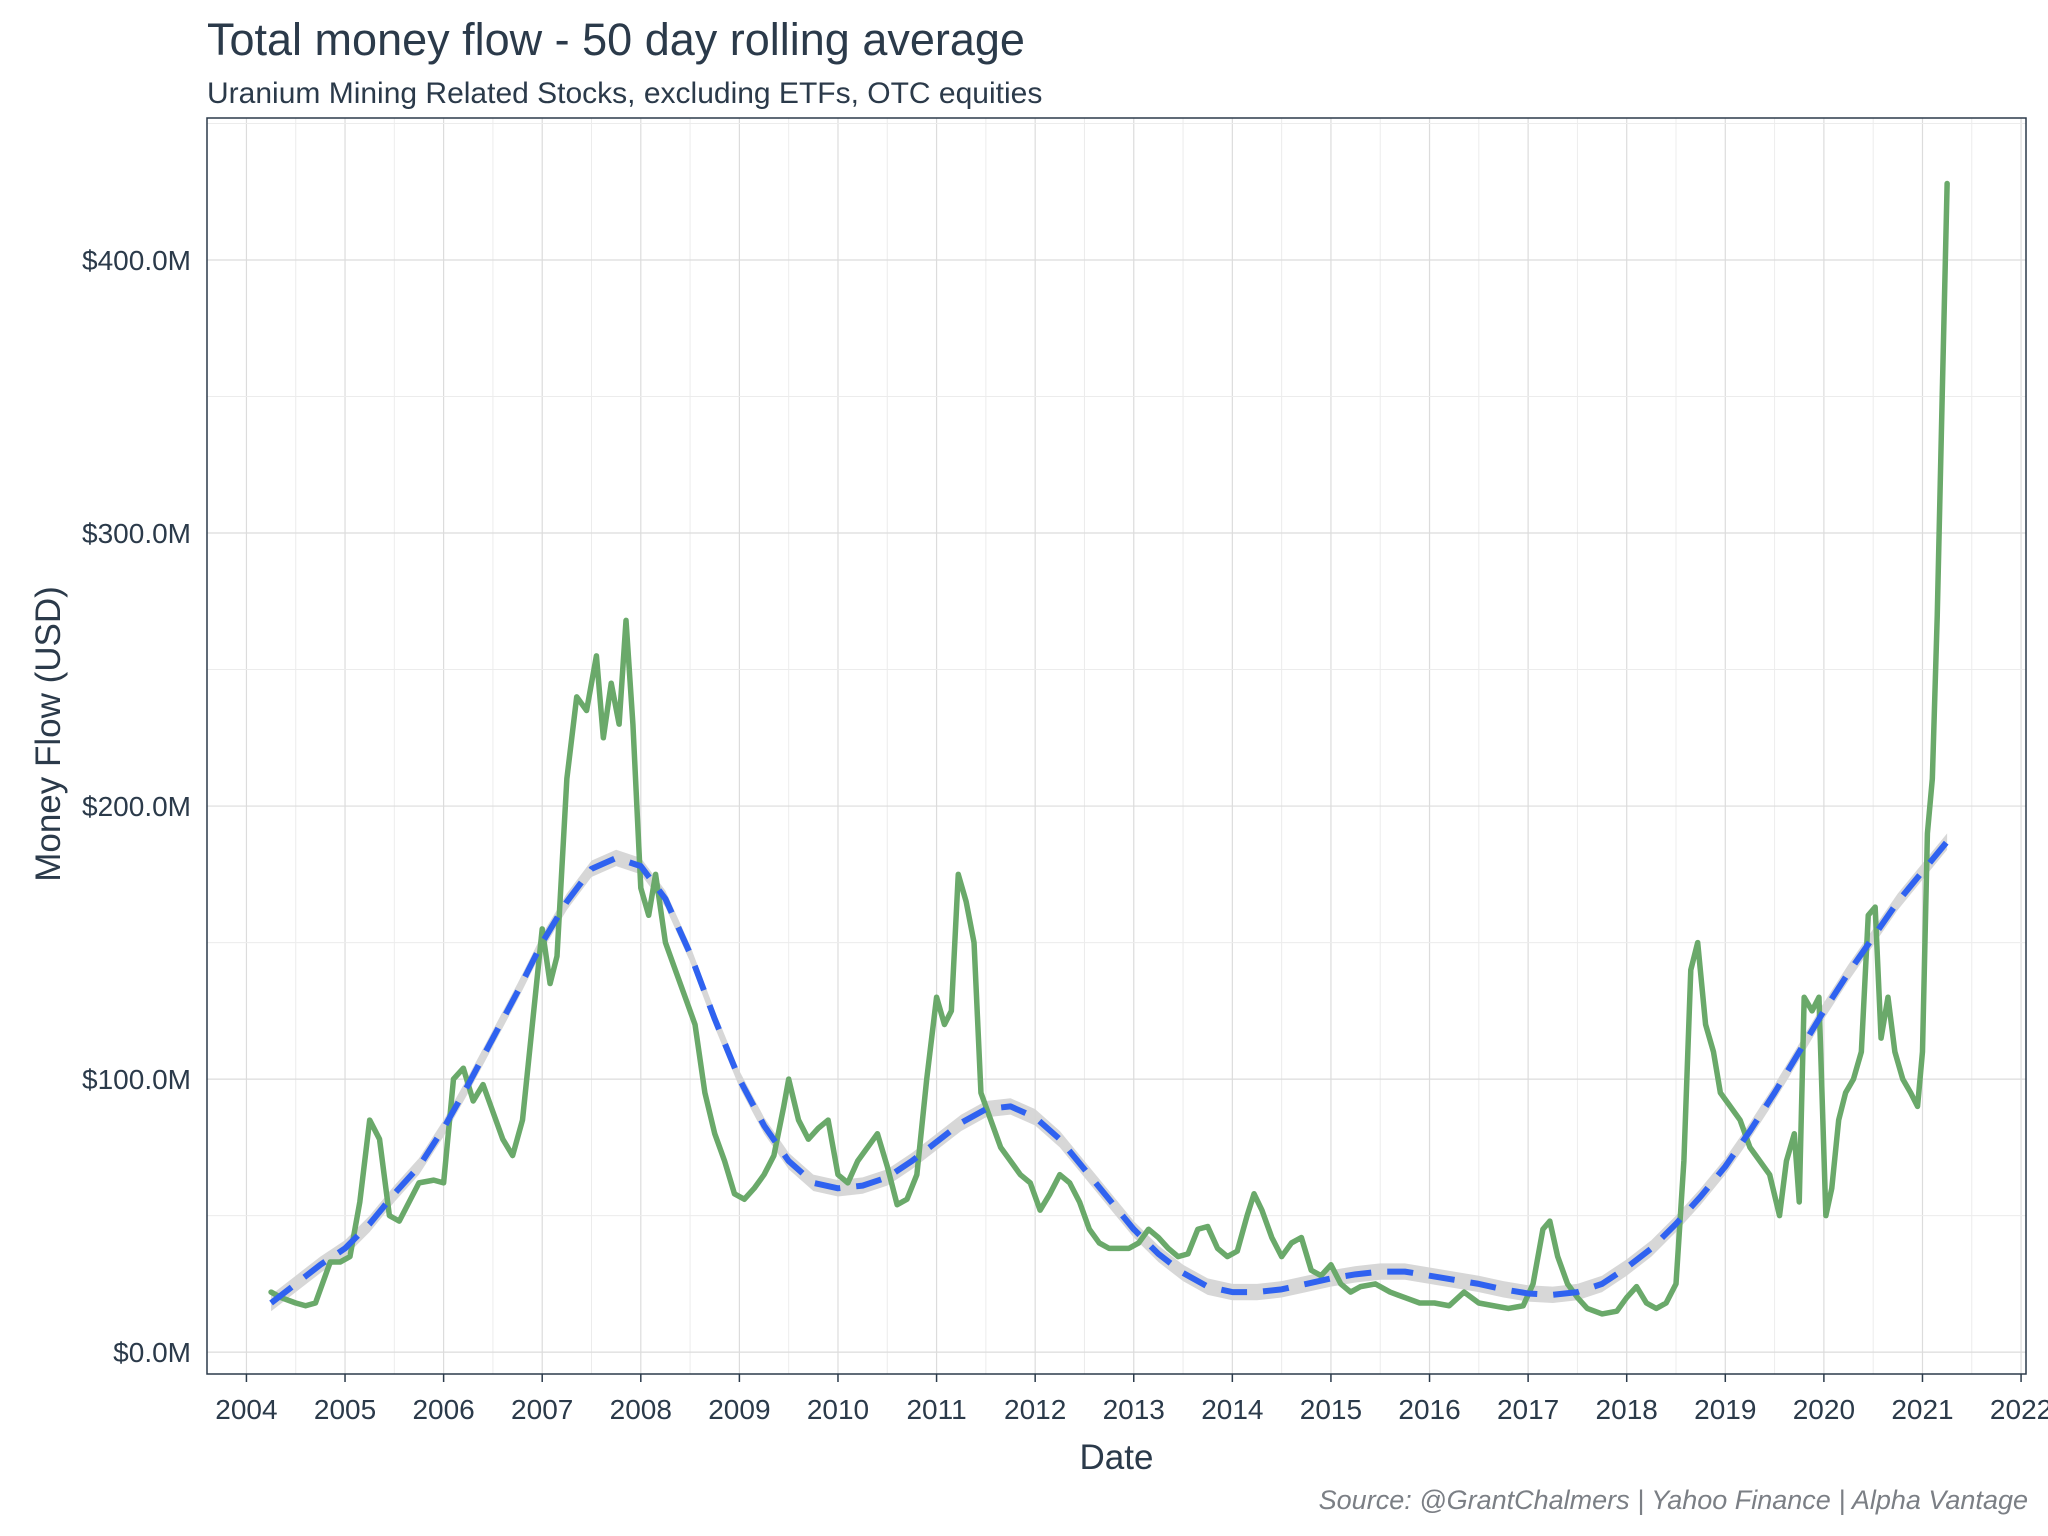  I want to click on x-tick-label: 2007, so click(542, 1409).